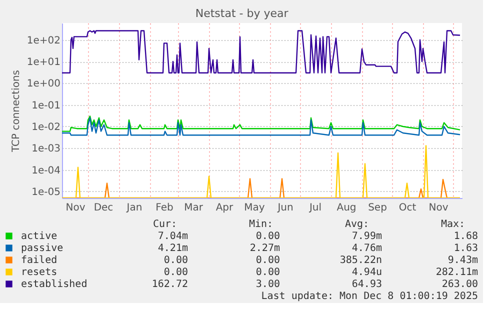 Image resolution: width=497 pixels, height=328 pixels. I want to click on chart-title: Netstat - by year, so click(242, 13).